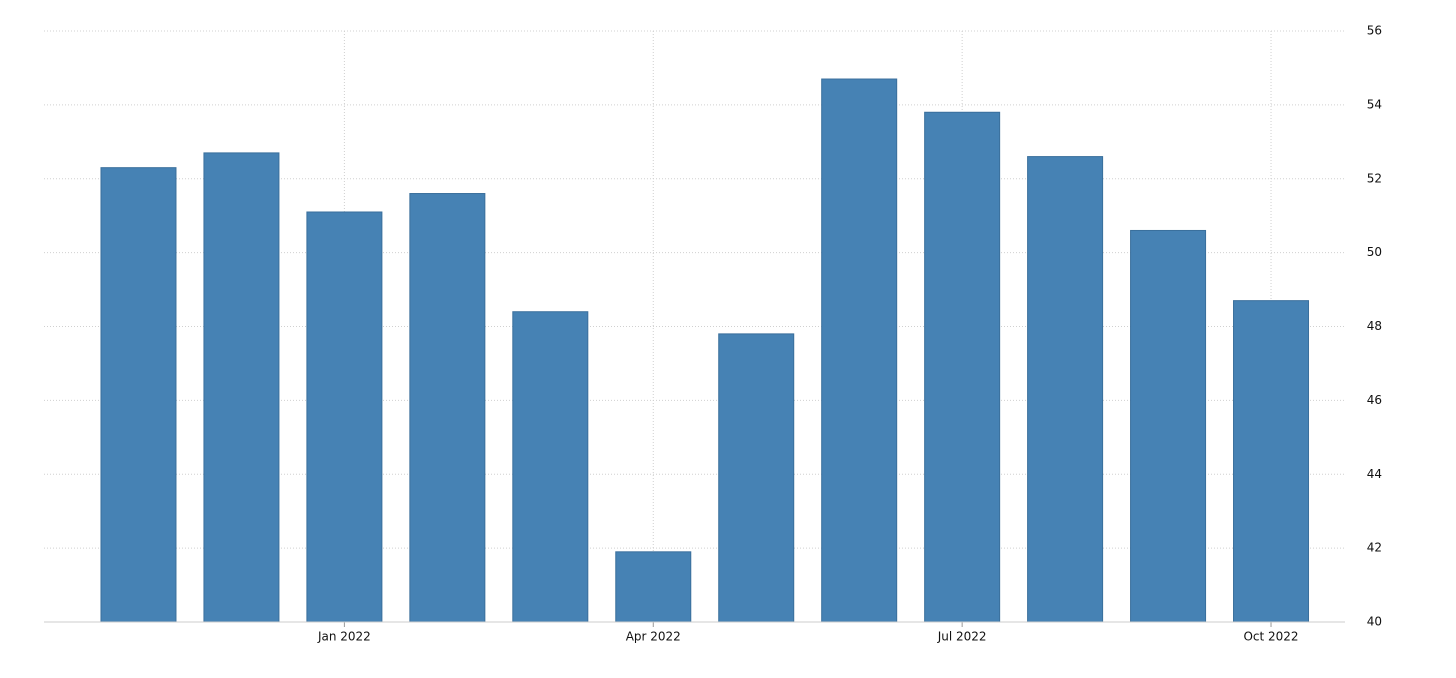  What do you see at coordinates (1374, 400) in the screenshot?
I see `y-tick-label: 46` at bounding box center [1374, 400].